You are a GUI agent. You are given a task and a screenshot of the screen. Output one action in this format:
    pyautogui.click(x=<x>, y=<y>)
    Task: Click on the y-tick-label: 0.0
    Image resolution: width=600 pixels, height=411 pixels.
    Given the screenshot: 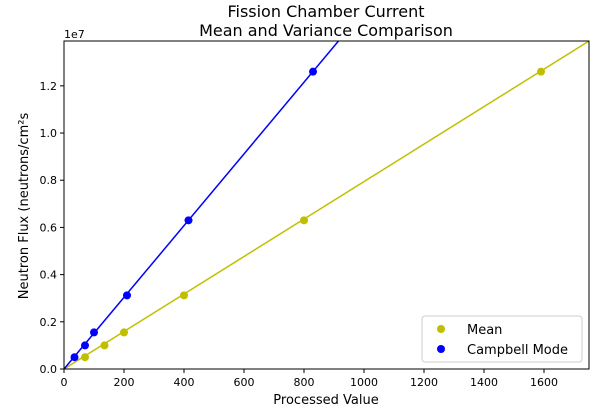 What is the action you would take?
    pyautogui.click(x=49, y=369)
    